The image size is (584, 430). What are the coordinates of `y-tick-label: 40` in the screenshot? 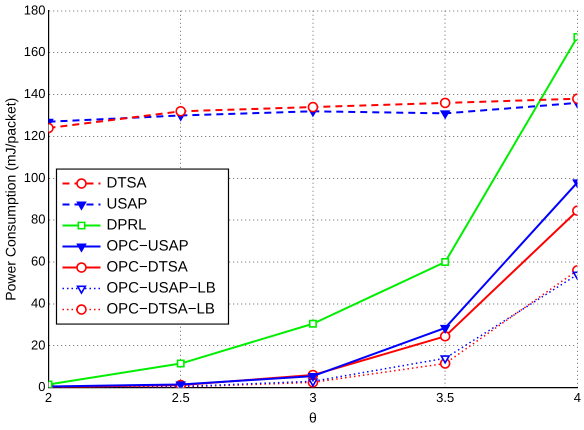 It's located at (38, 302).